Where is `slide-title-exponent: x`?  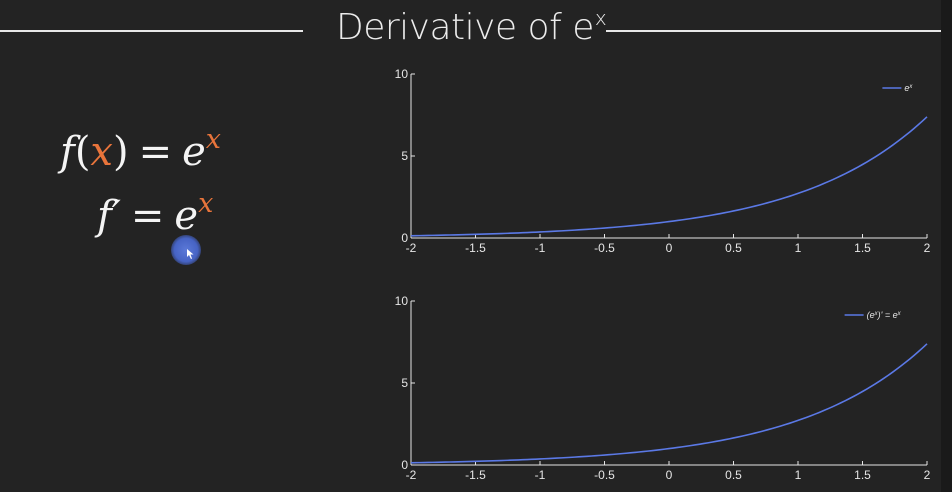
slide-title-exponent: x is located at coordinates (600, 18).